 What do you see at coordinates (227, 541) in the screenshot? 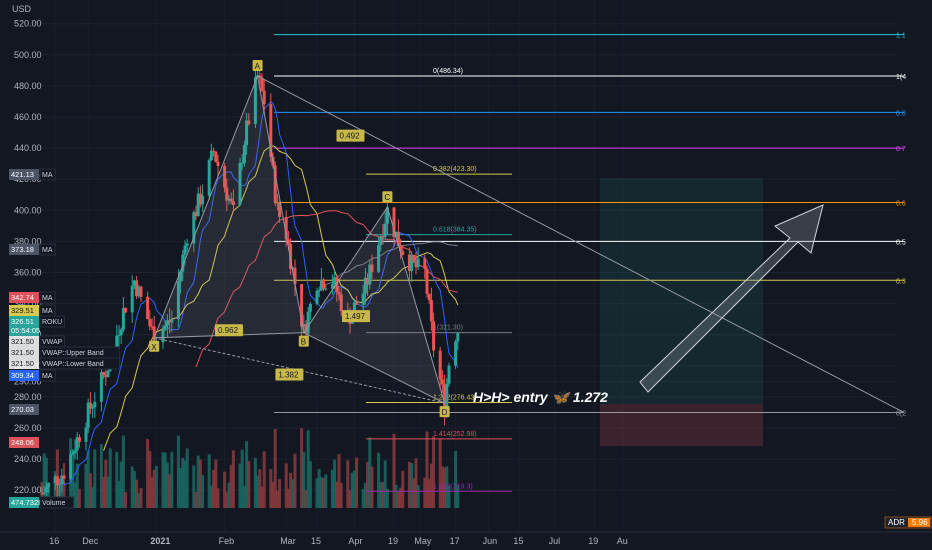
I see `x-tick-label: Feb` at bounding box center [227, 541].